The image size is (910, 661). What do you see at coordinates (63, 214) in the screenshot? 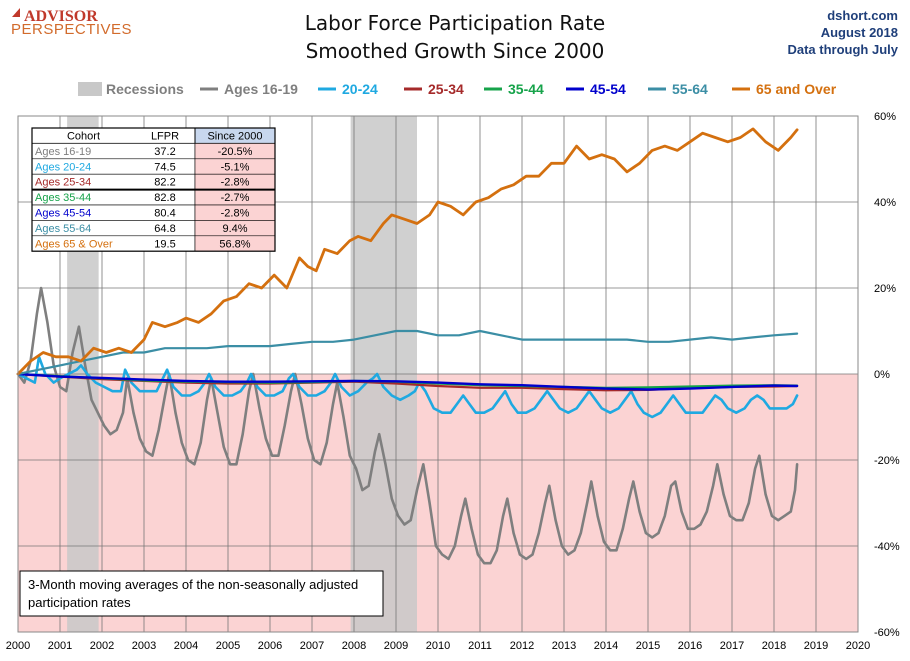
I see `table-cell-cohort: Ages 45-54` at bounding box center [63, 214].